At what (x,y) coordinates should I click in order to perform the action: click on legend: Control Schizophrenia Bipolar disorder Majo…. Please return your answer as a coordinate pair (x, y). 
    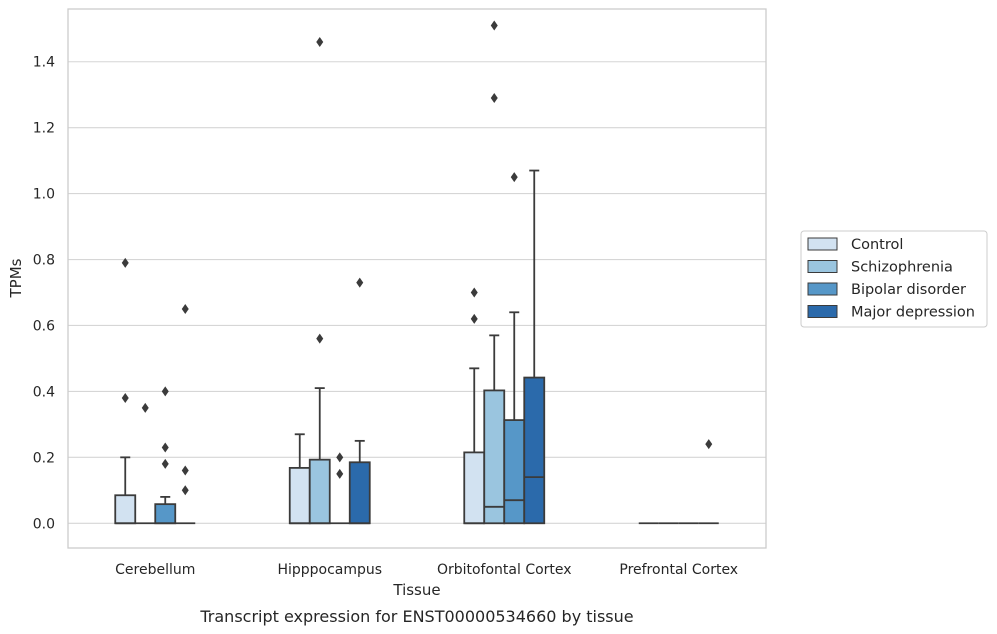
    Looking at the image, I should click on (894, 279).